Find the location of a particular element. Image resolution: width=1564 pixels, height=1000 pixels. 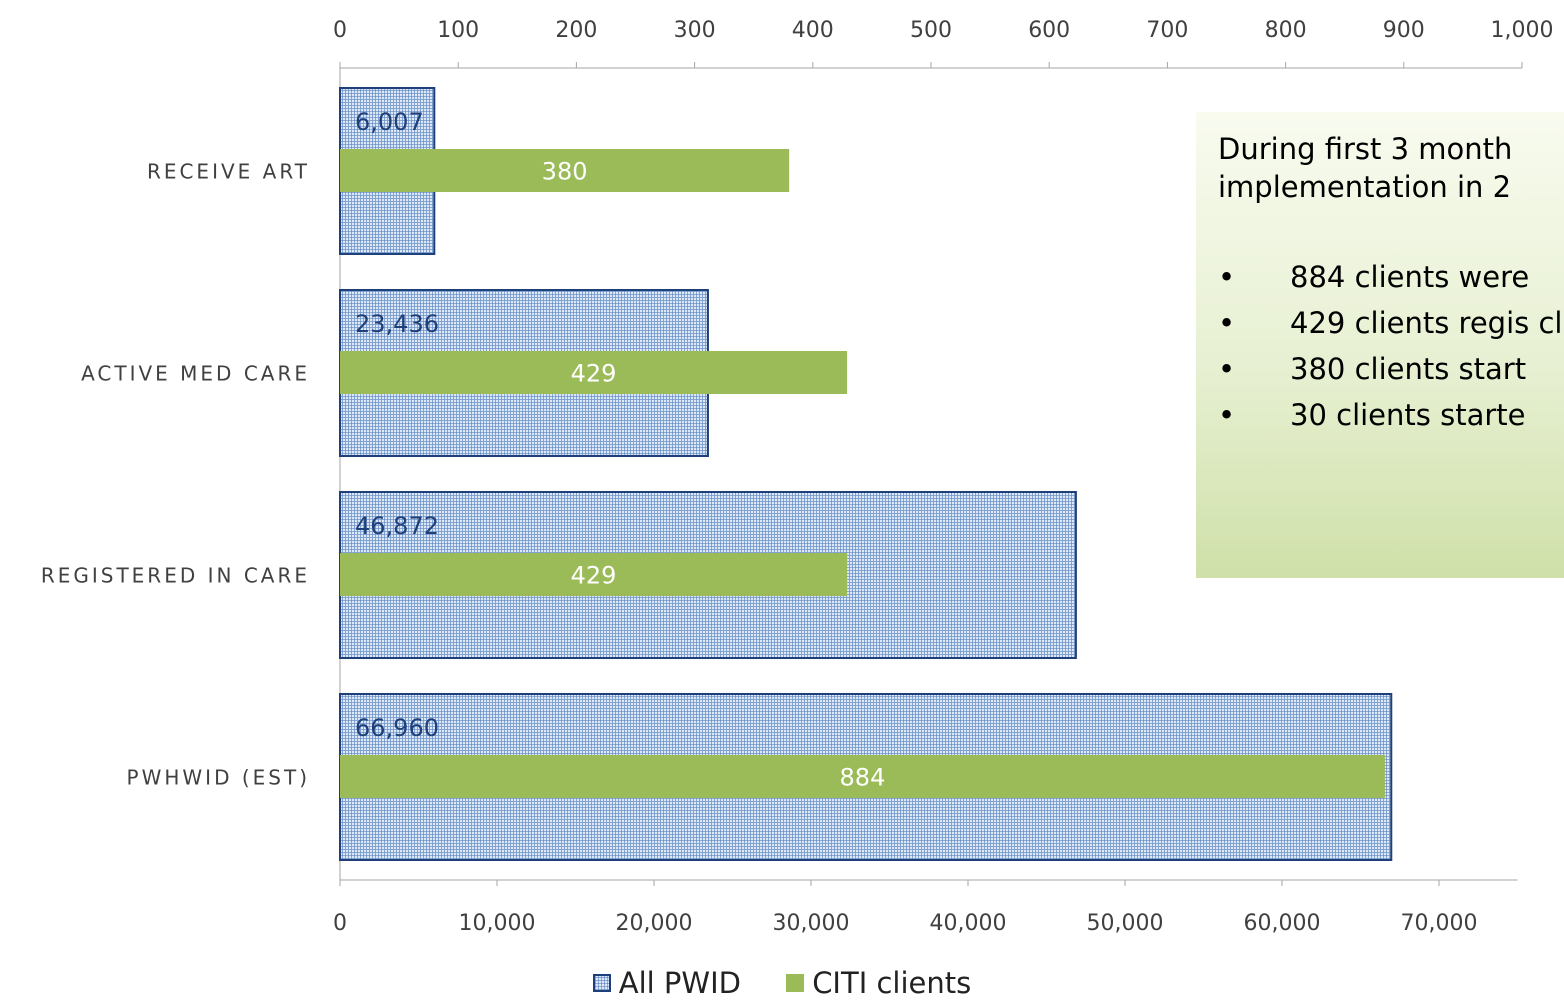

bottom-axis-tick-label: 70,000 is located at coordinates (1439, 923).